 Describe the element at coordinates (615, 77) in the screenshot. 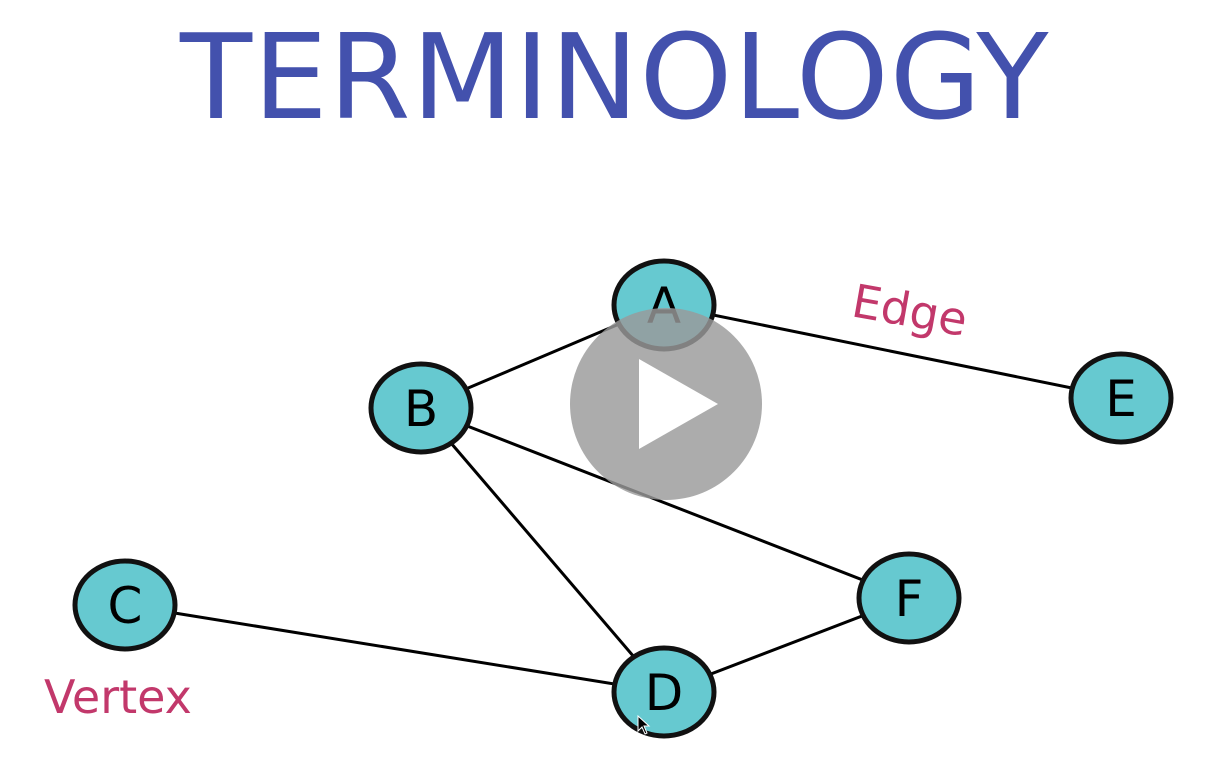

I see `slide-title: TERMINOLOGY` at that location.